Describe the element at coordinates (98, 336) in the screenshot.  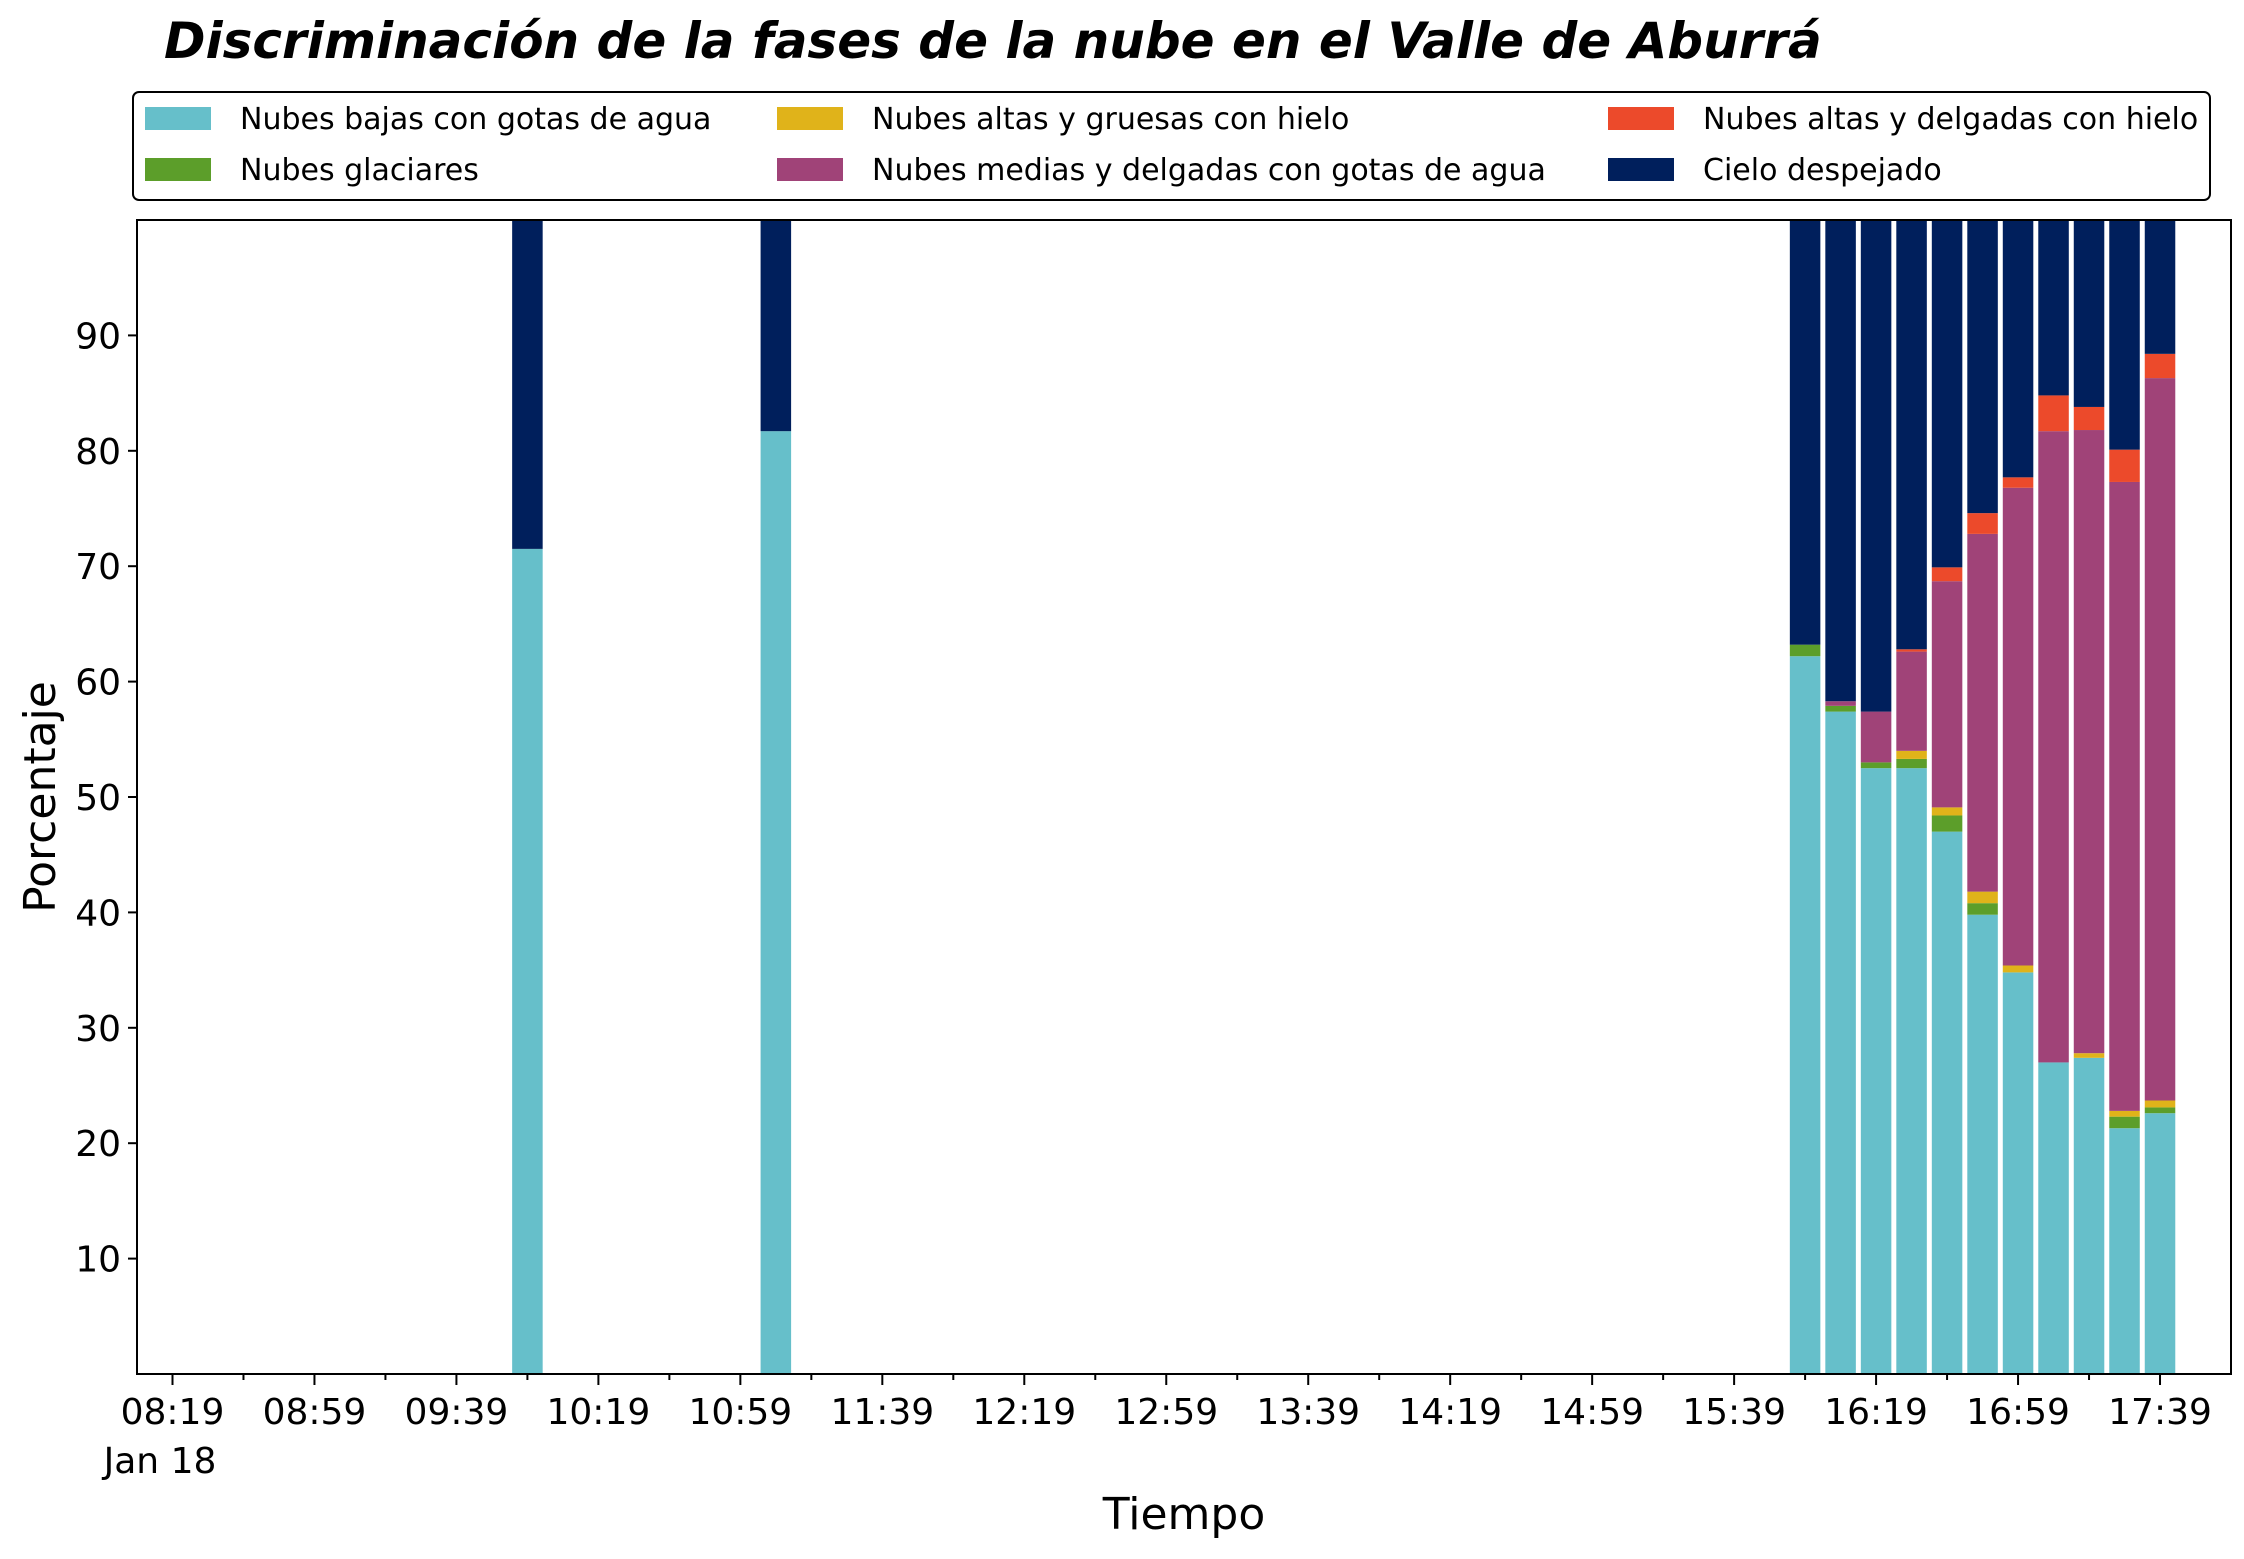
I see `y-tick-label: 90` at that location.